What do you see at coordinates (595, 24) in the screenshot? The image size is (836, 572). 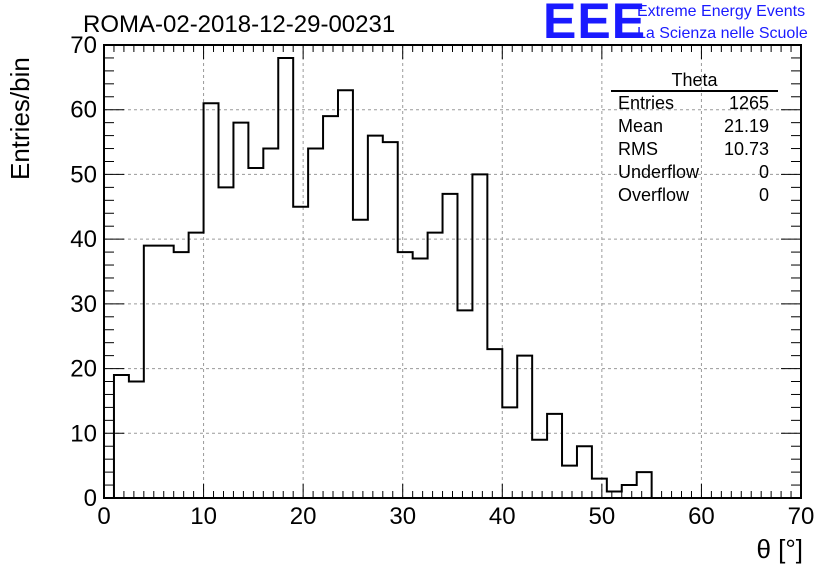 I see `eee-logo: EEE` at bounding box center [595, 24].